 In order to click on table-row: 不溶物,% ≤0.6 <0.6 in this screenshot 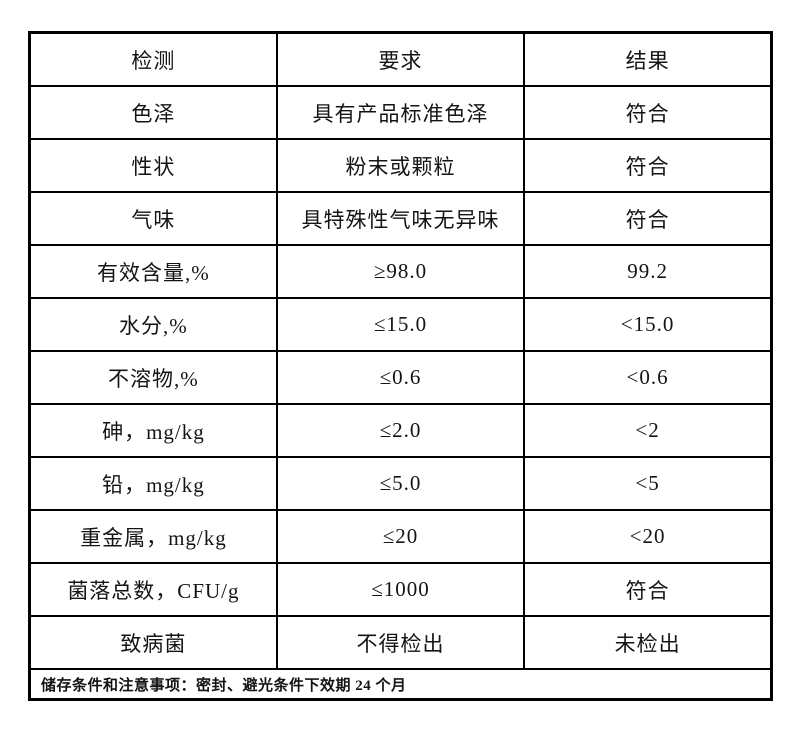, I will do `click(400, 377)`.